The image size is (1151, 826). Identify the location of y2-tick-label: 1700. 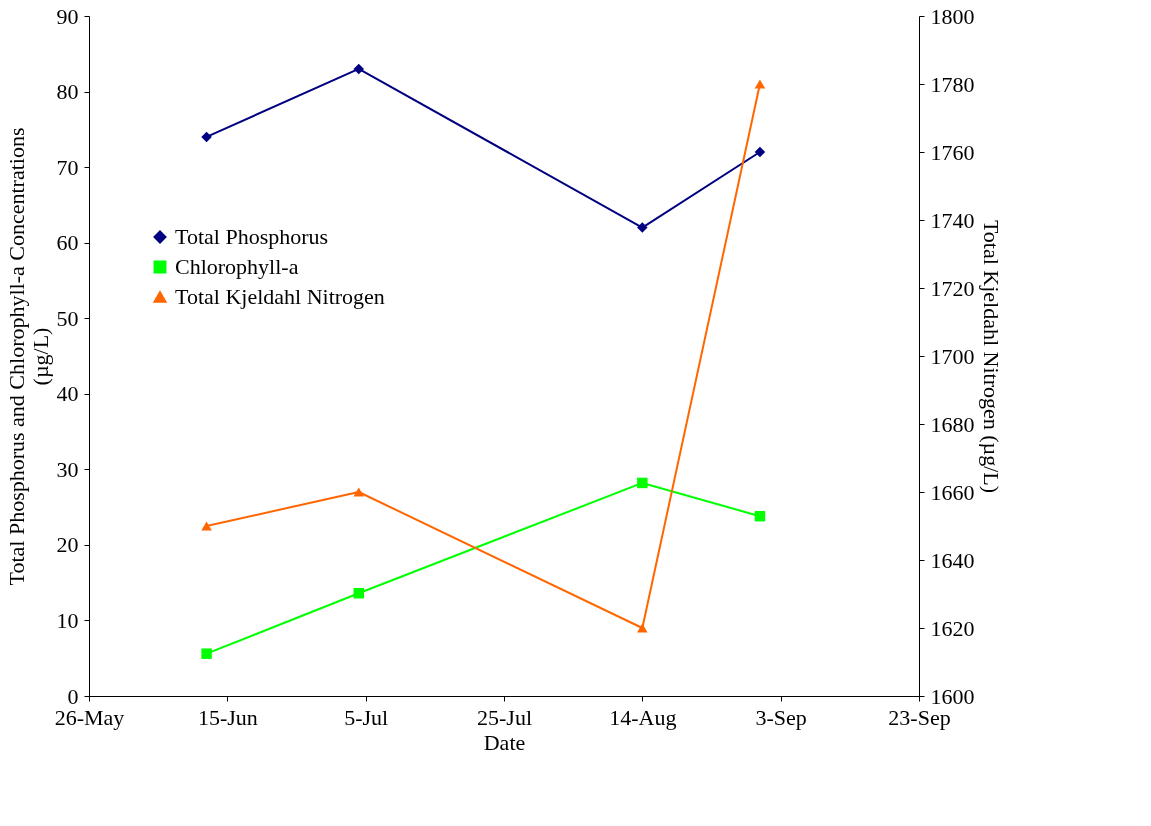
(952, 356).